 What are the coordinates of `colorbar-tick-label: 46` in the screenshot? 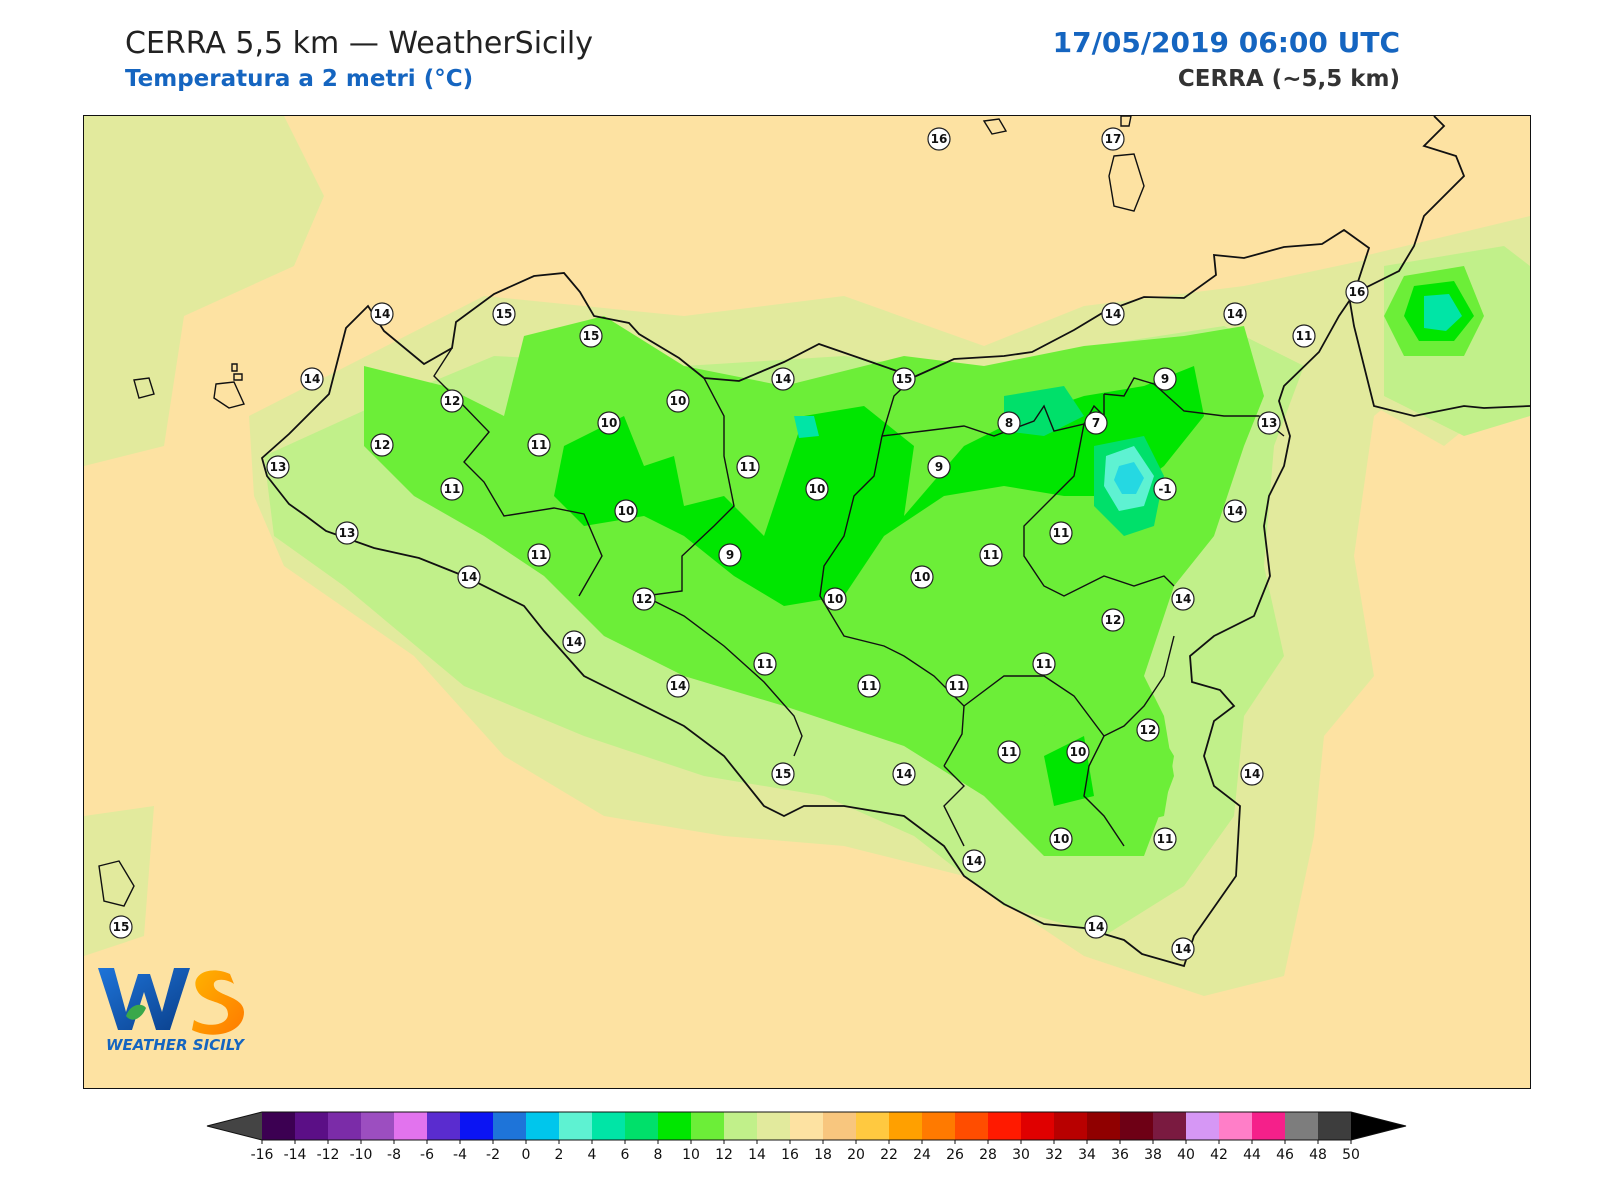 It's located at (1285, 1155).